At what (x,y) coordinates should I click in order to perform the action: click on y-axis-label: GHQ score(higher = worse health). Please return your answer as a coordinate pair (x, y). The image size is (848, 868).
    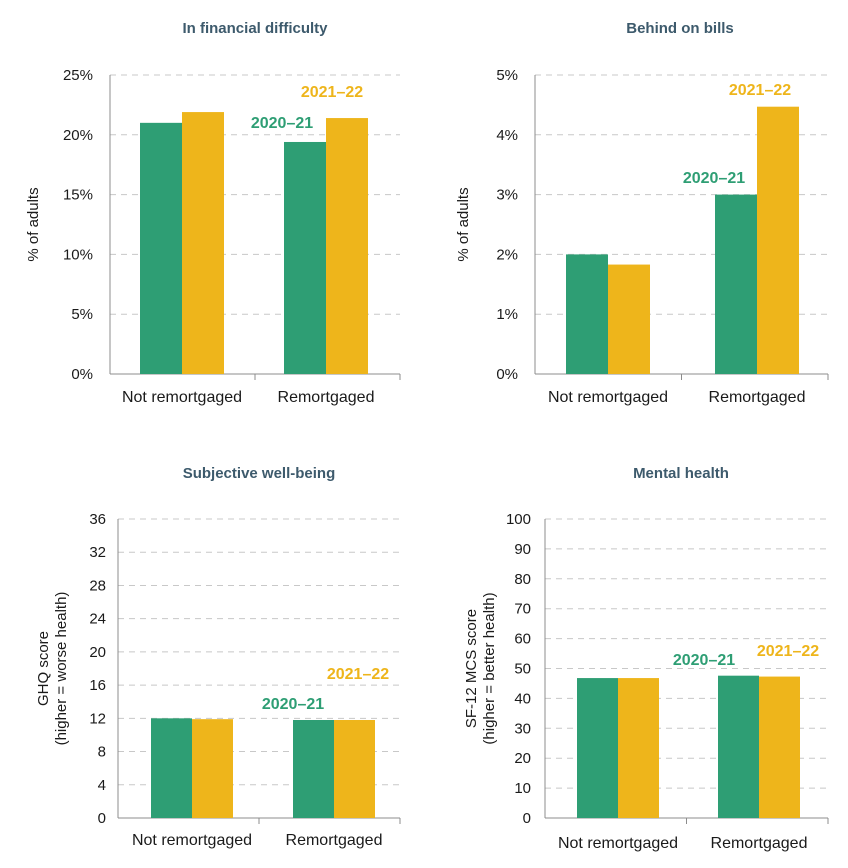
    Looking at the image, I should click on (52, 669).